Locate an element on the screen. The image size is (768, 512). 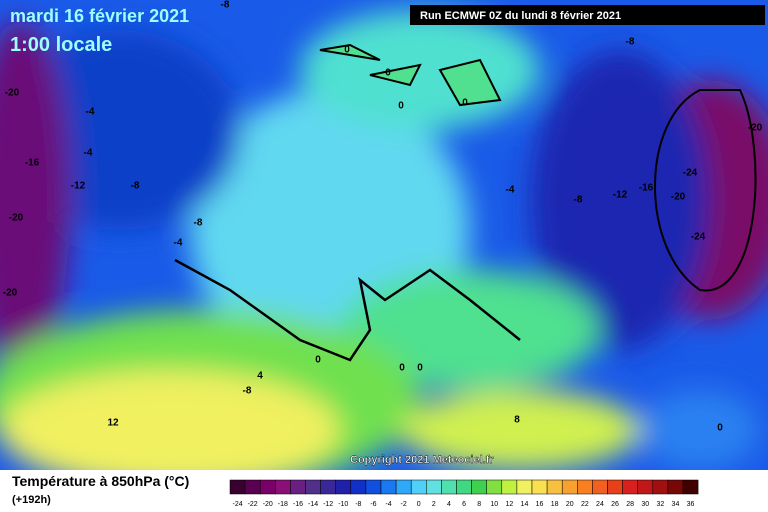
legend-tick-label: 32 is located at coordinates (660, 504).